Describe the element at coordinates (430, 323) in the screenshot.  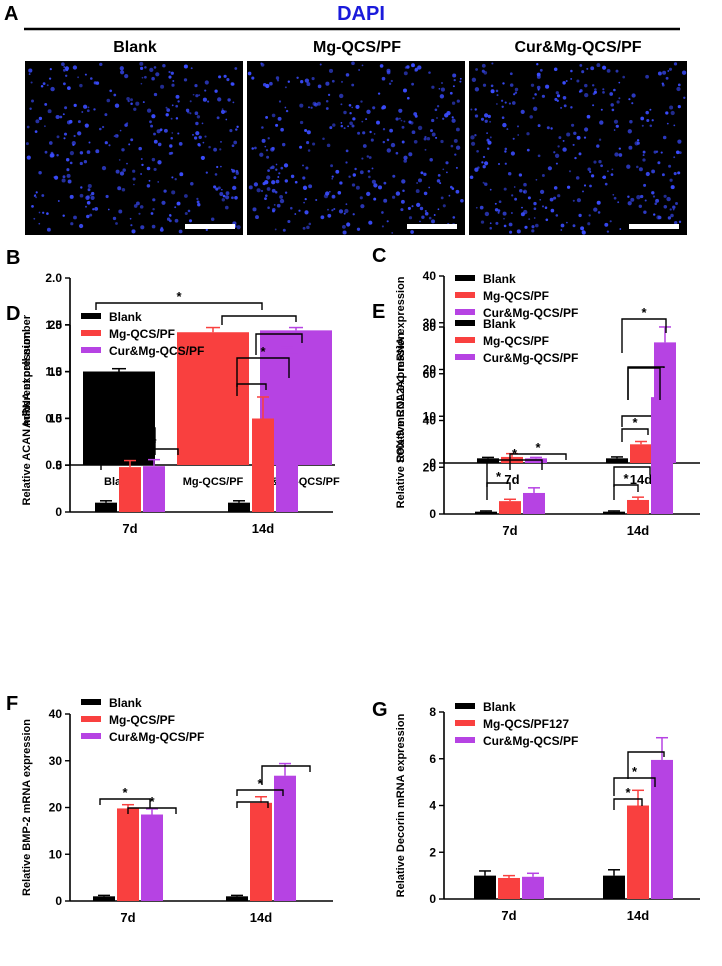
I see `y-tick-label: 30` at that location.